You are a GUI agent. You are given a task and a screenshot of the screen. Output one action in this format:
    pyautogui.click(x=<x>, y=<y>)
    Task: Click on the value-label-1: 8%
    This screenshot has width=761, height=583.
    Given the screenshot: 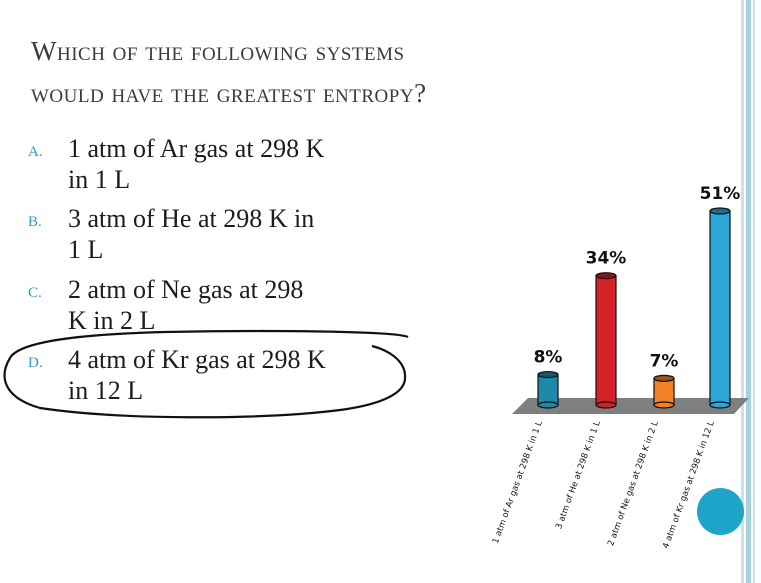 What is the action you would take?
    pyautogui.click(x=548, y=358)
    